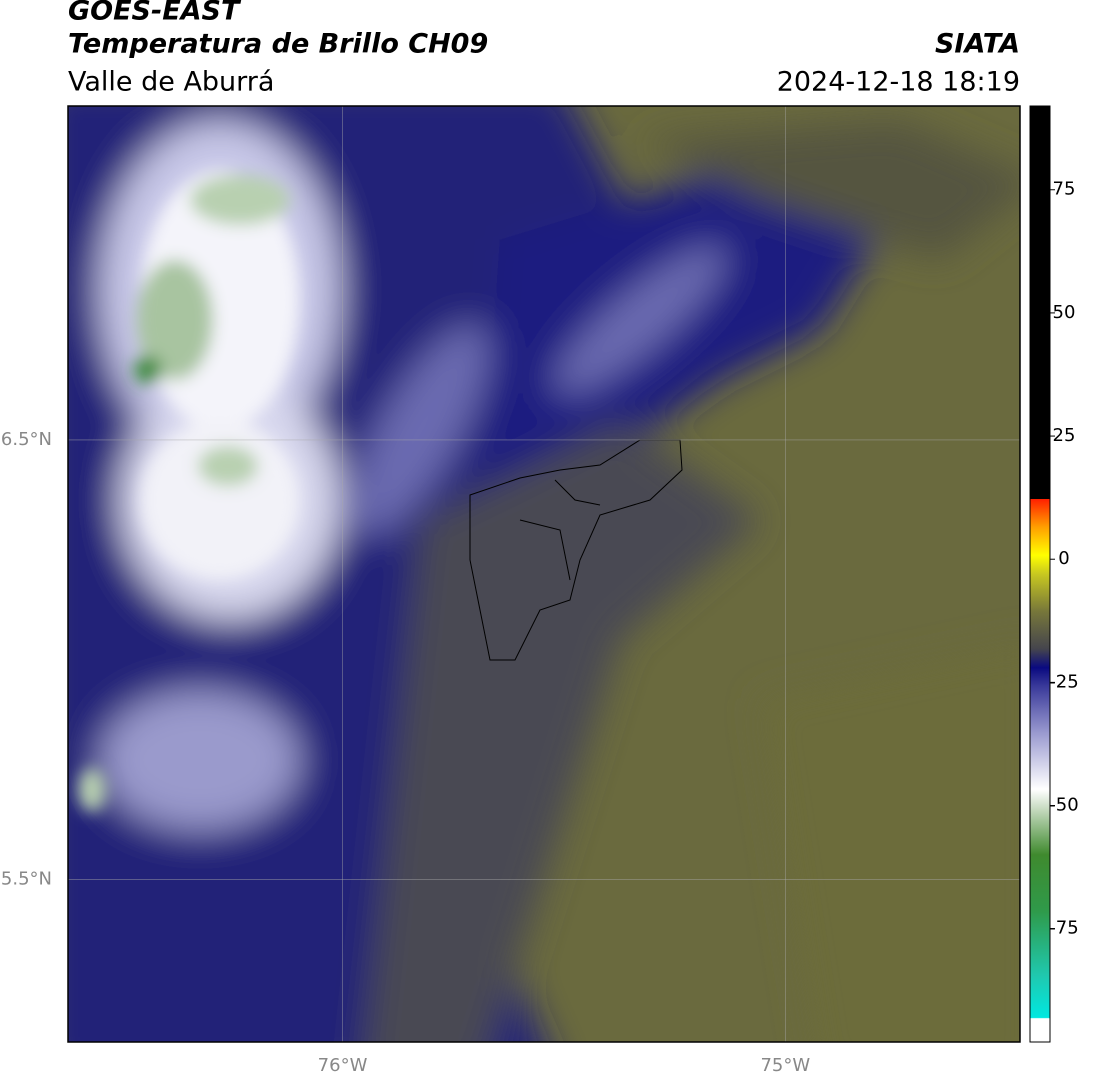  Describe the element at coordinates (1063, 558) in the screenshot. I see `colorbar-tick-label: 0` at that location.